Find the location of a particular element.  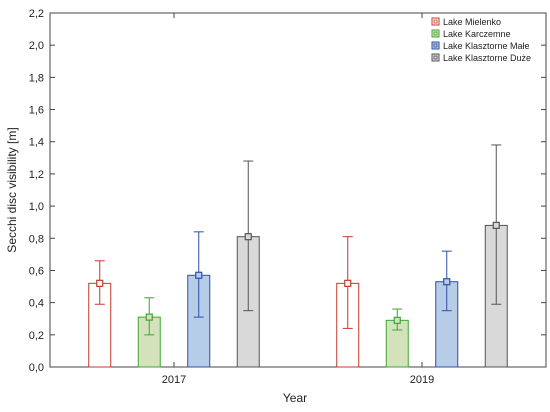

y-tick-label: 2,2 is located at coordinates (36, 14).